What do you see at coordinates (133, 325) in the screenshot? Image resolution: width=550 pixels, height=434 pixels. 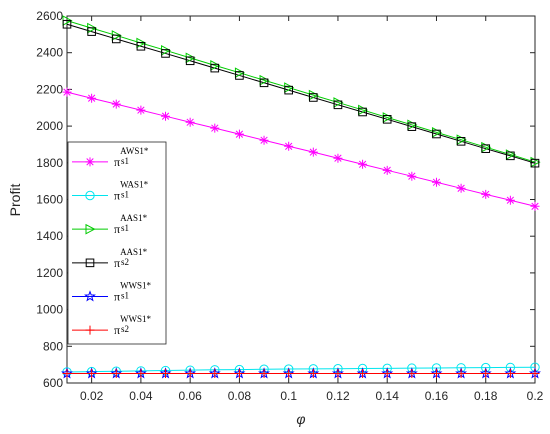 I see `legend-label: πWWS1* s2` at bounding box center [133, 325].